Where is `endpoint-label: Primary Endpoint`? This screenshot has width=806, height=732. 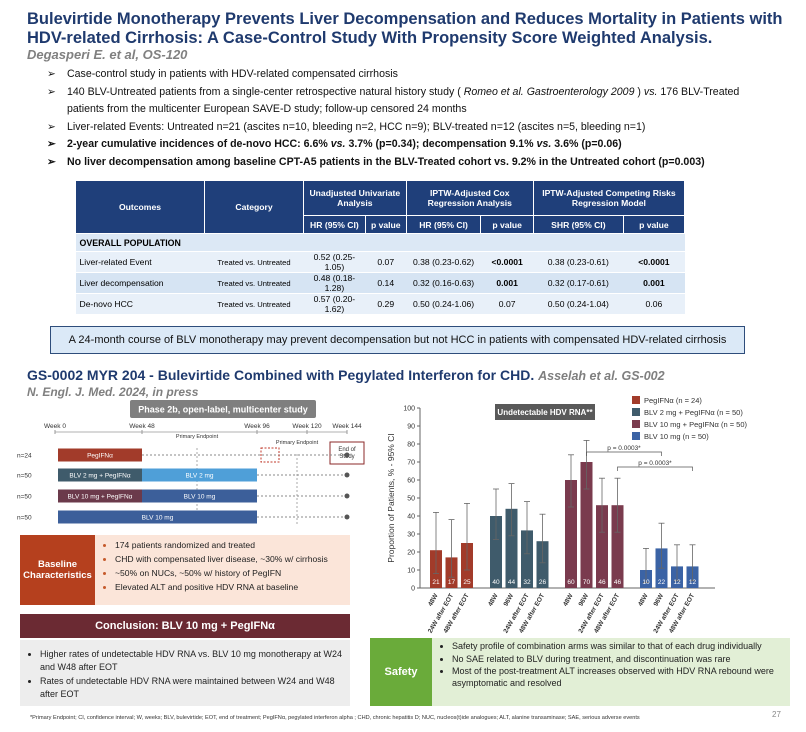 endpoint-label: Primary Endpoint is located at coordinates (197, 437).